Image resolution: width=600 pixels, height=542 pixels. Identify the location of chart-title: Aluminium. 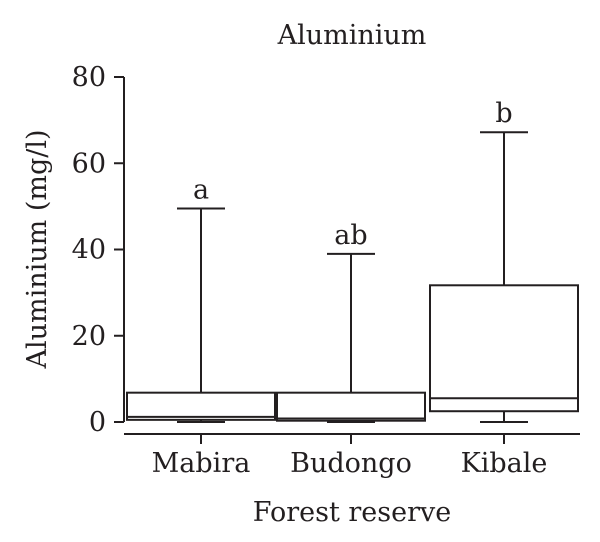
(352, 35).